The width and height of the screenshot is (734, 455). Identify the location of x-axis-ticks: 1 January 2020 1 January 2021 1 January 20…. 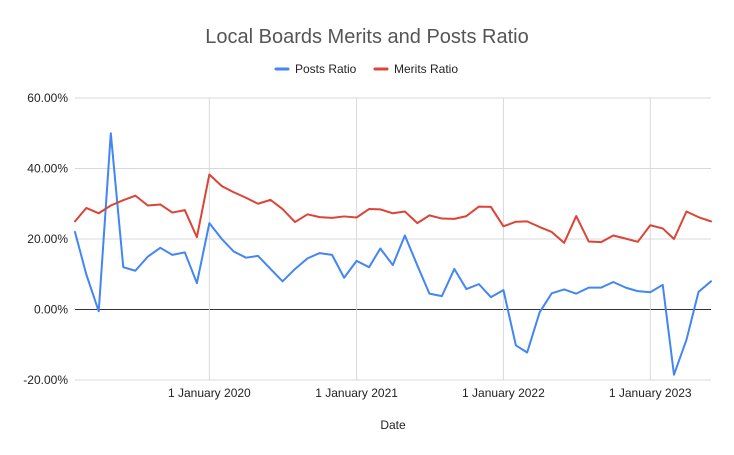
(430, 393).